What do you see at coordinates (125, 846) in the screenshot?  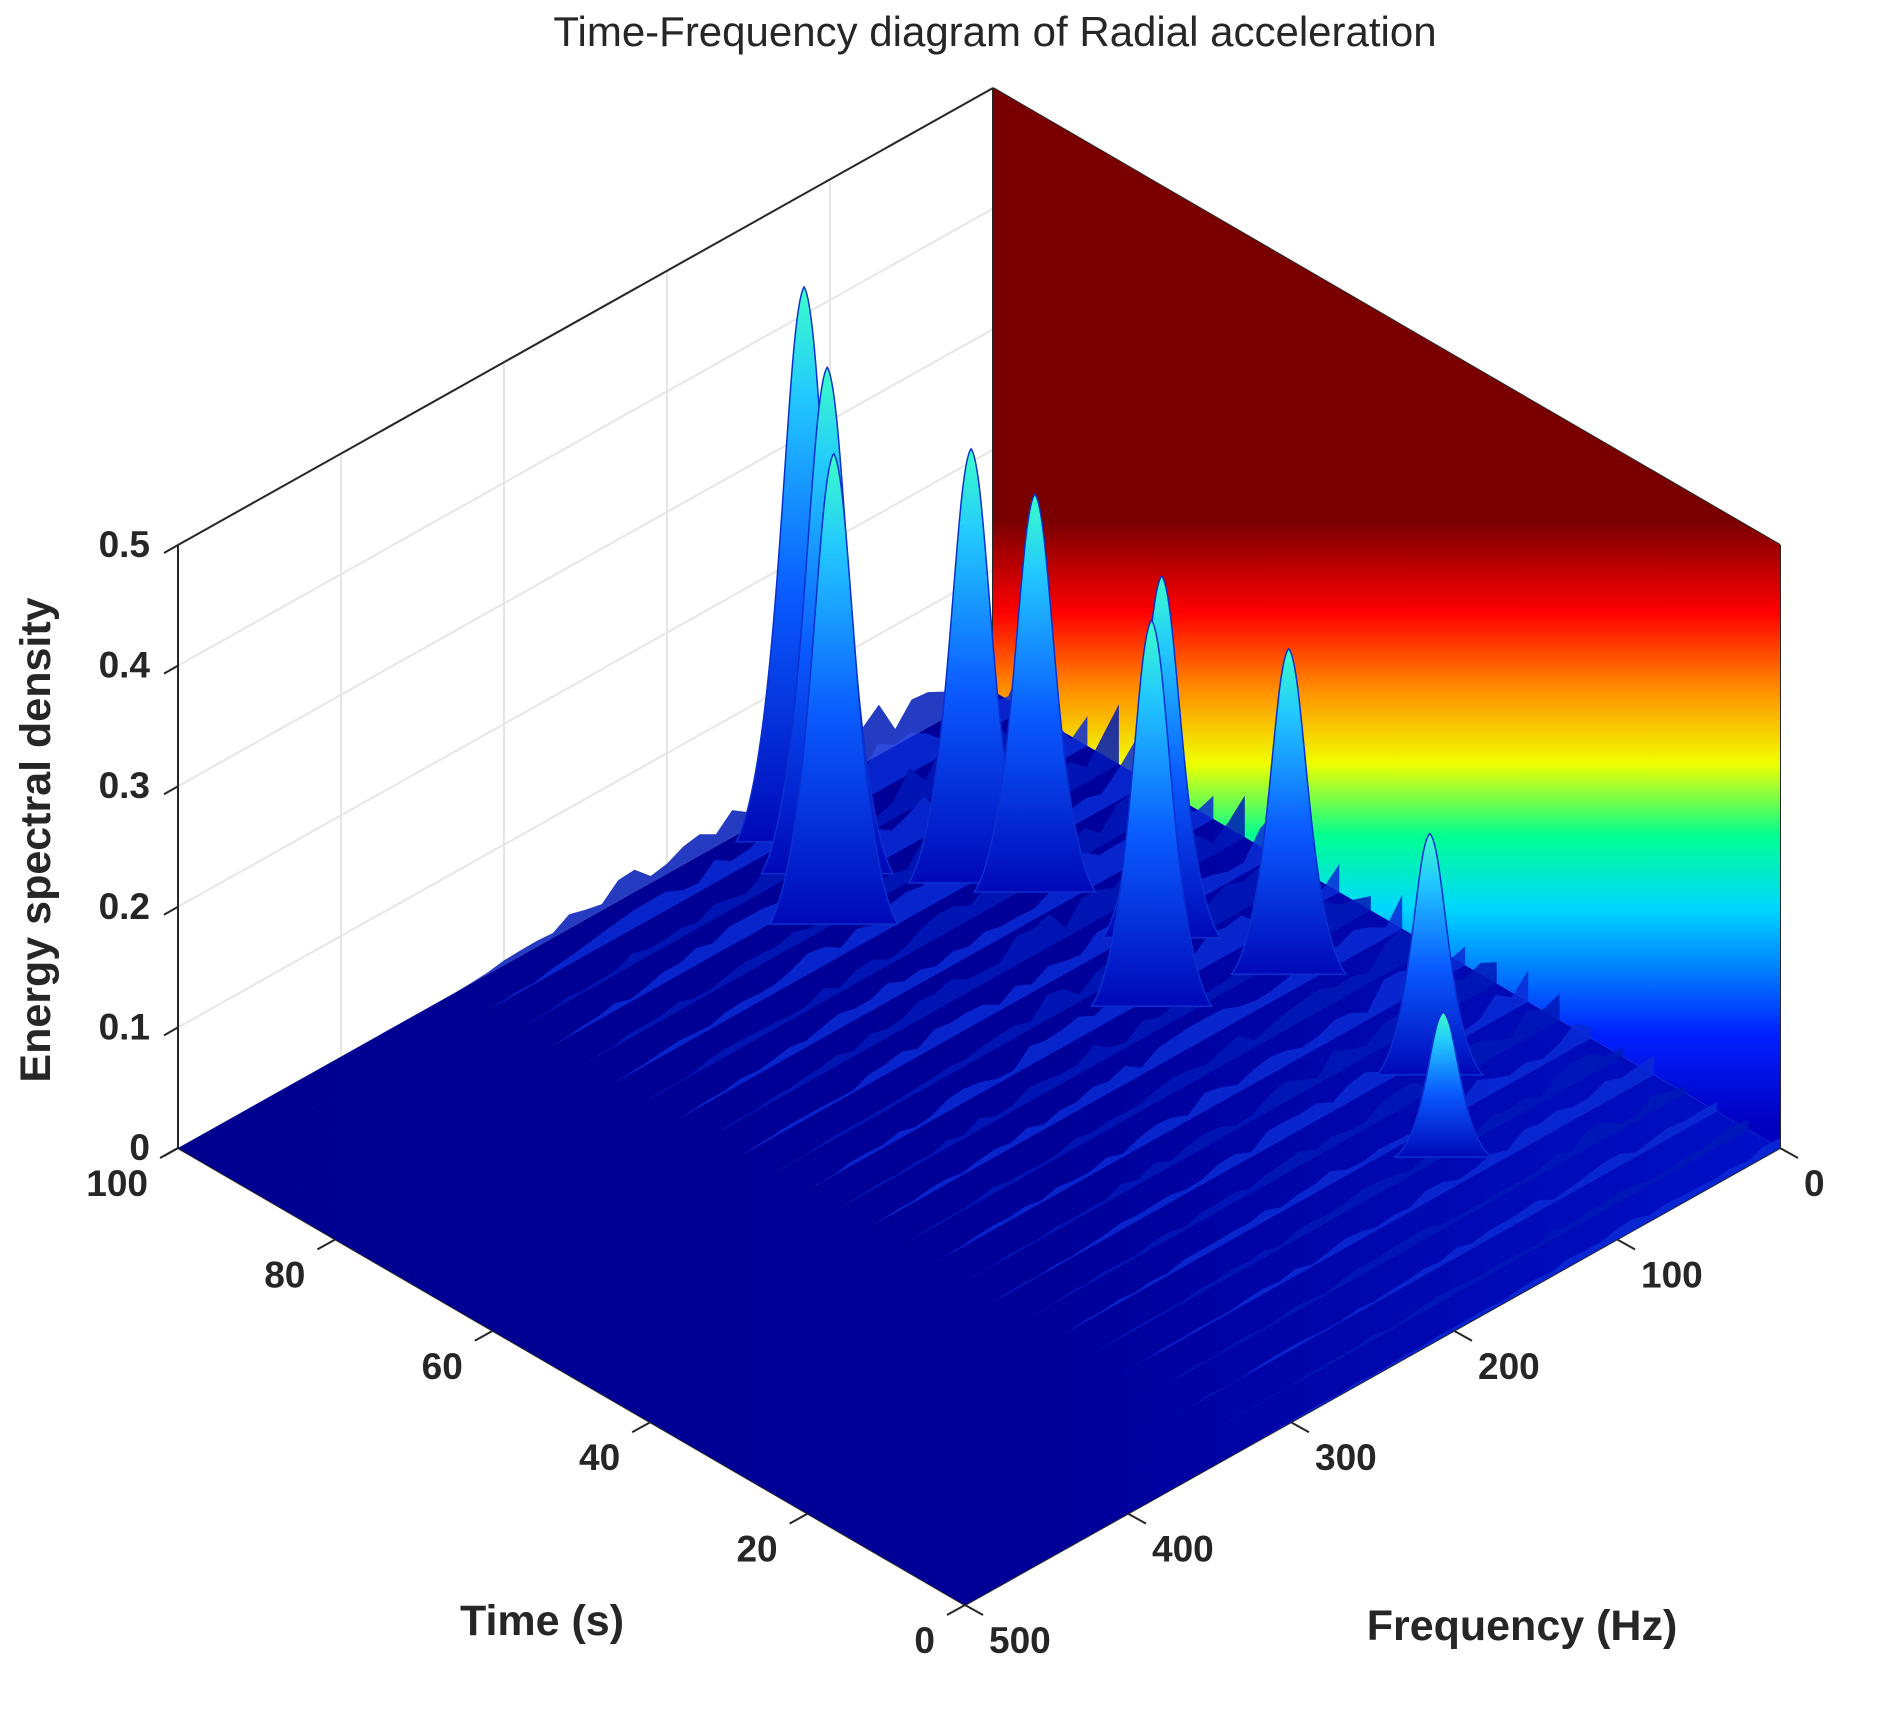 I see `z-ticks: 0 0.1 0.2 0.3 0.4 0.5` at bounding box center [125, 846].